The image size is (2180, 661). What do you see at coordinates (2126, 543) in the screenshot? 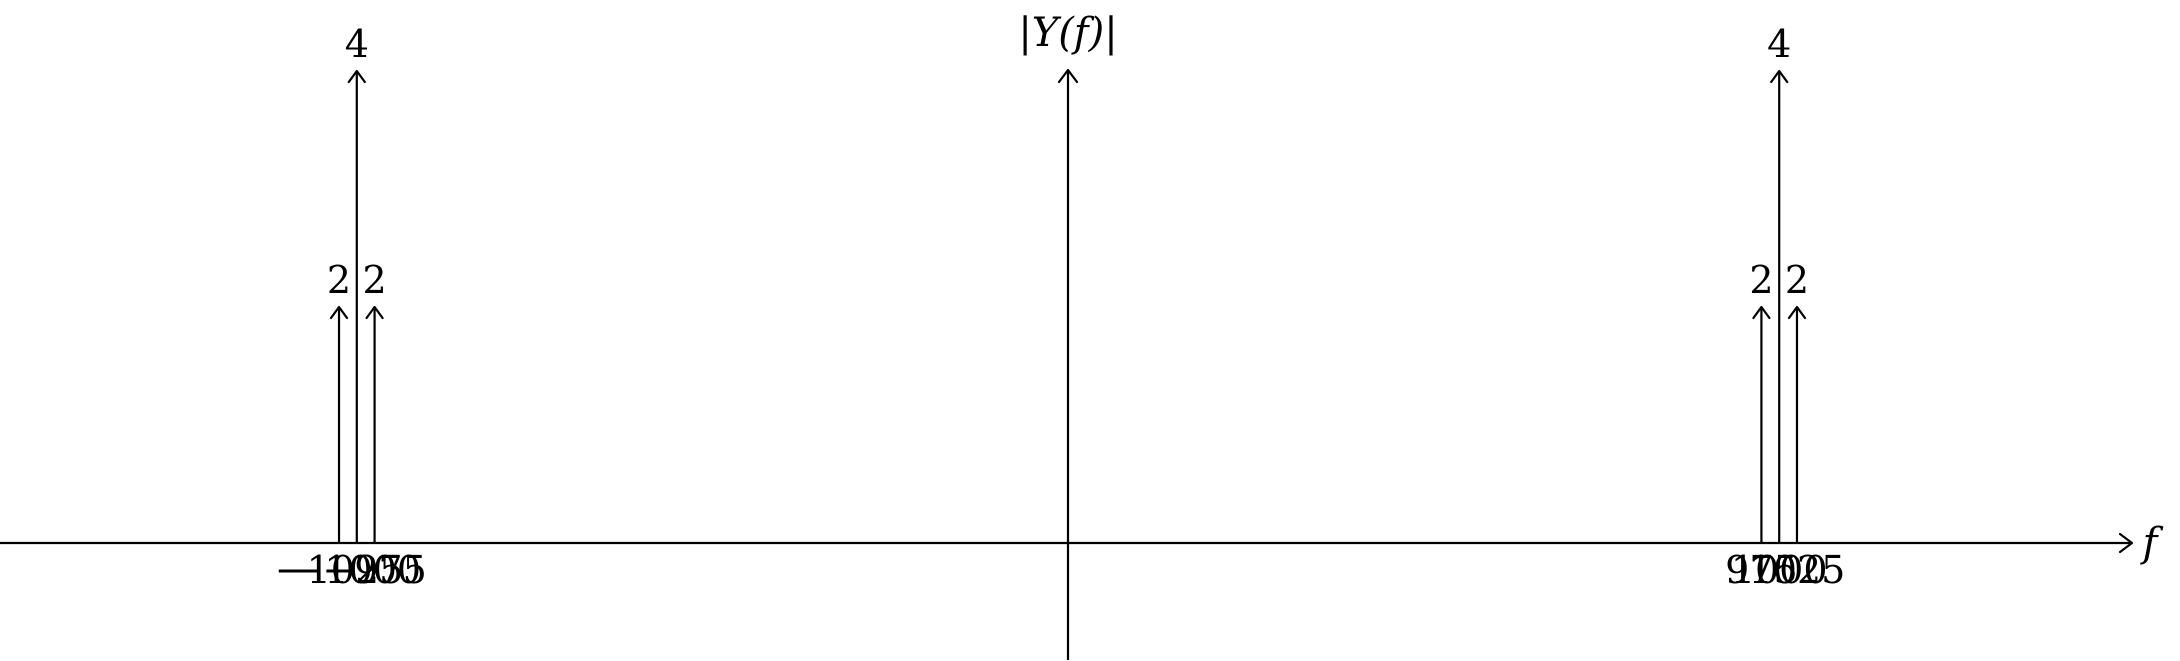
I see `x-axis-arrowhead` at bounding box center [2126, 543].